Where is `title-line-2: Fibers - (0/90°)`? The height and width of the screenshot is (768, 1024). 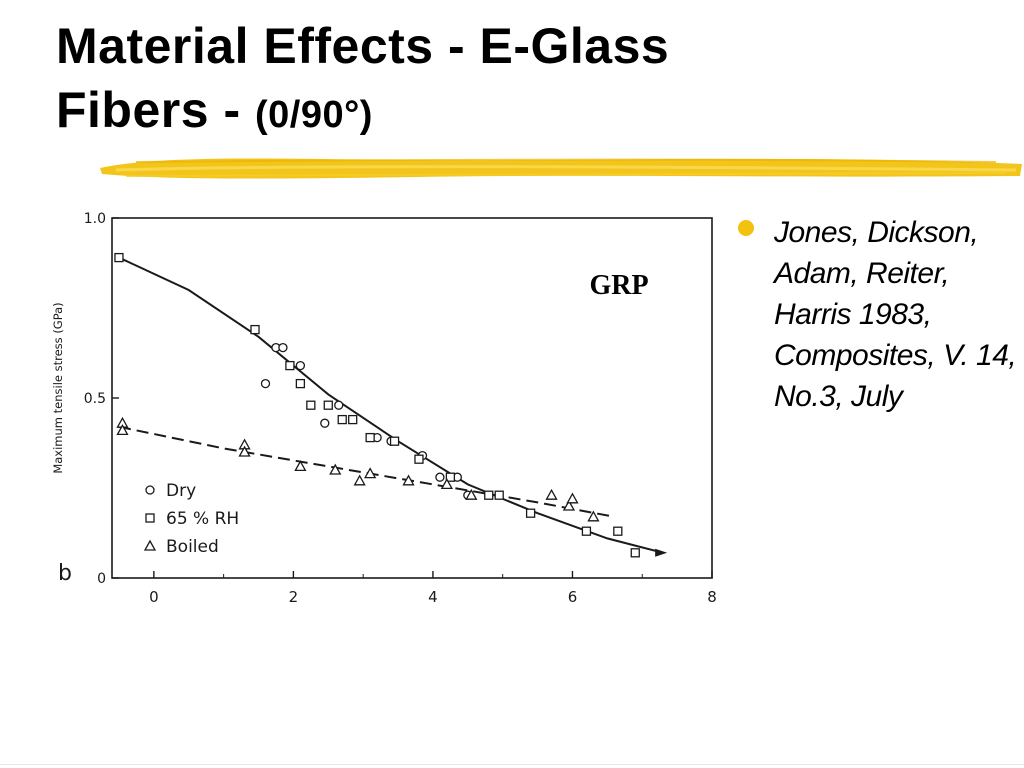 title-line-2: Fibers - (0/90°) is located at coordinates (506, 112).